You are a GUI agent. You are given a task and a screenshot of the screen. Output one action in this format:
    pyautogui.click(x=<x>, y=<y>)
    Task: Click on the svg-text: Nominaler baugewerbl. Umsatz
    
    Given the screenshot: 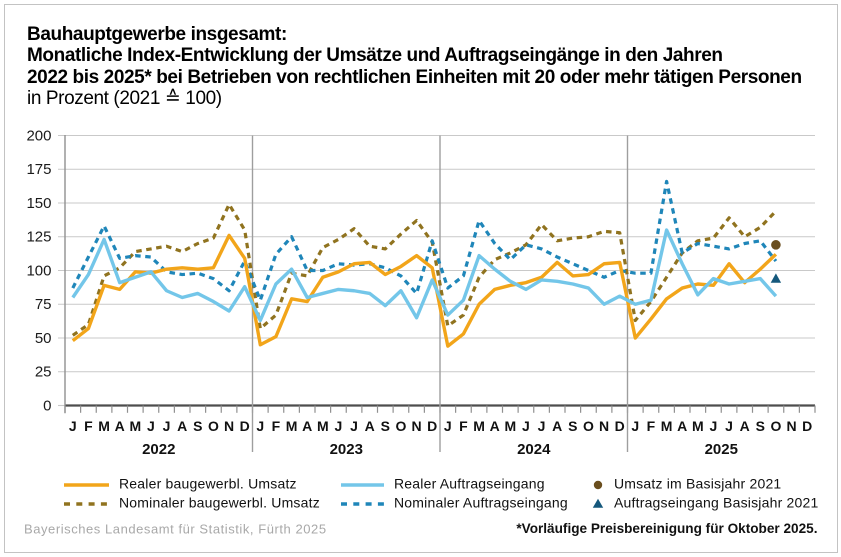 What is the action you would take?
    pyautogui.click(x=219, y=503)
    